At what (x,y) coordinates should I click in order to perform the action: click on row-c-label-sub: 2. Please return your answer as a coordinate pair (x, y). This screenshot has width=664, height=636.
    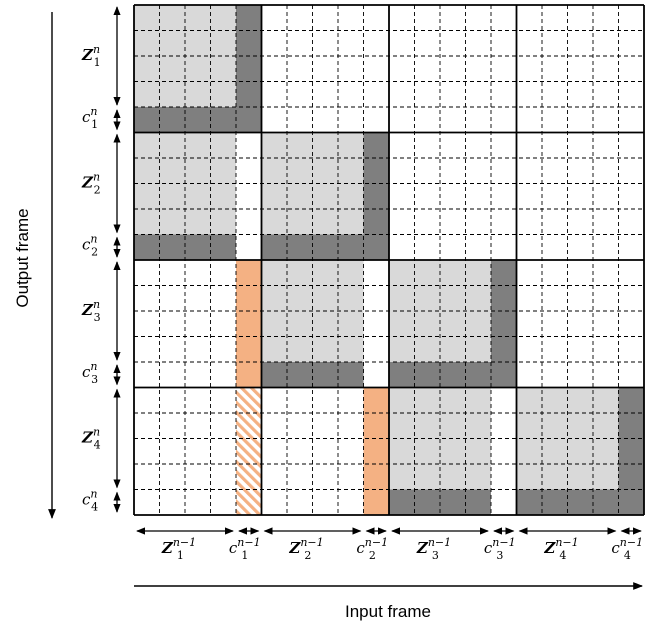
    Looking at the image, I should click on (94, 251).